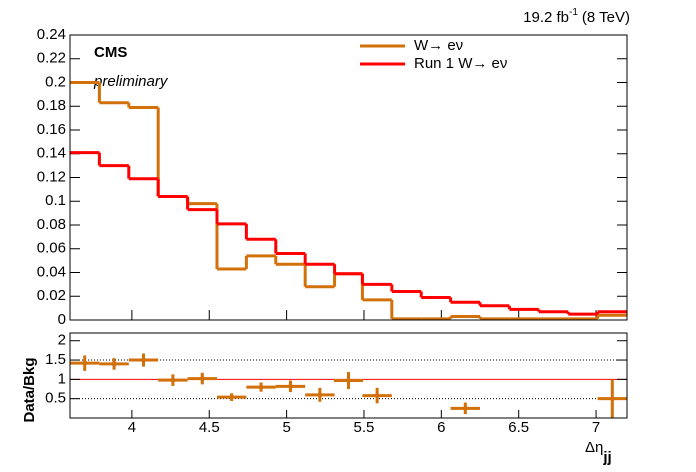 This screenshot has height=472, width=696. Describe the element at coordinates (51, 295) in the screenshot. I see `y-tick-label: 0.02` at that location.